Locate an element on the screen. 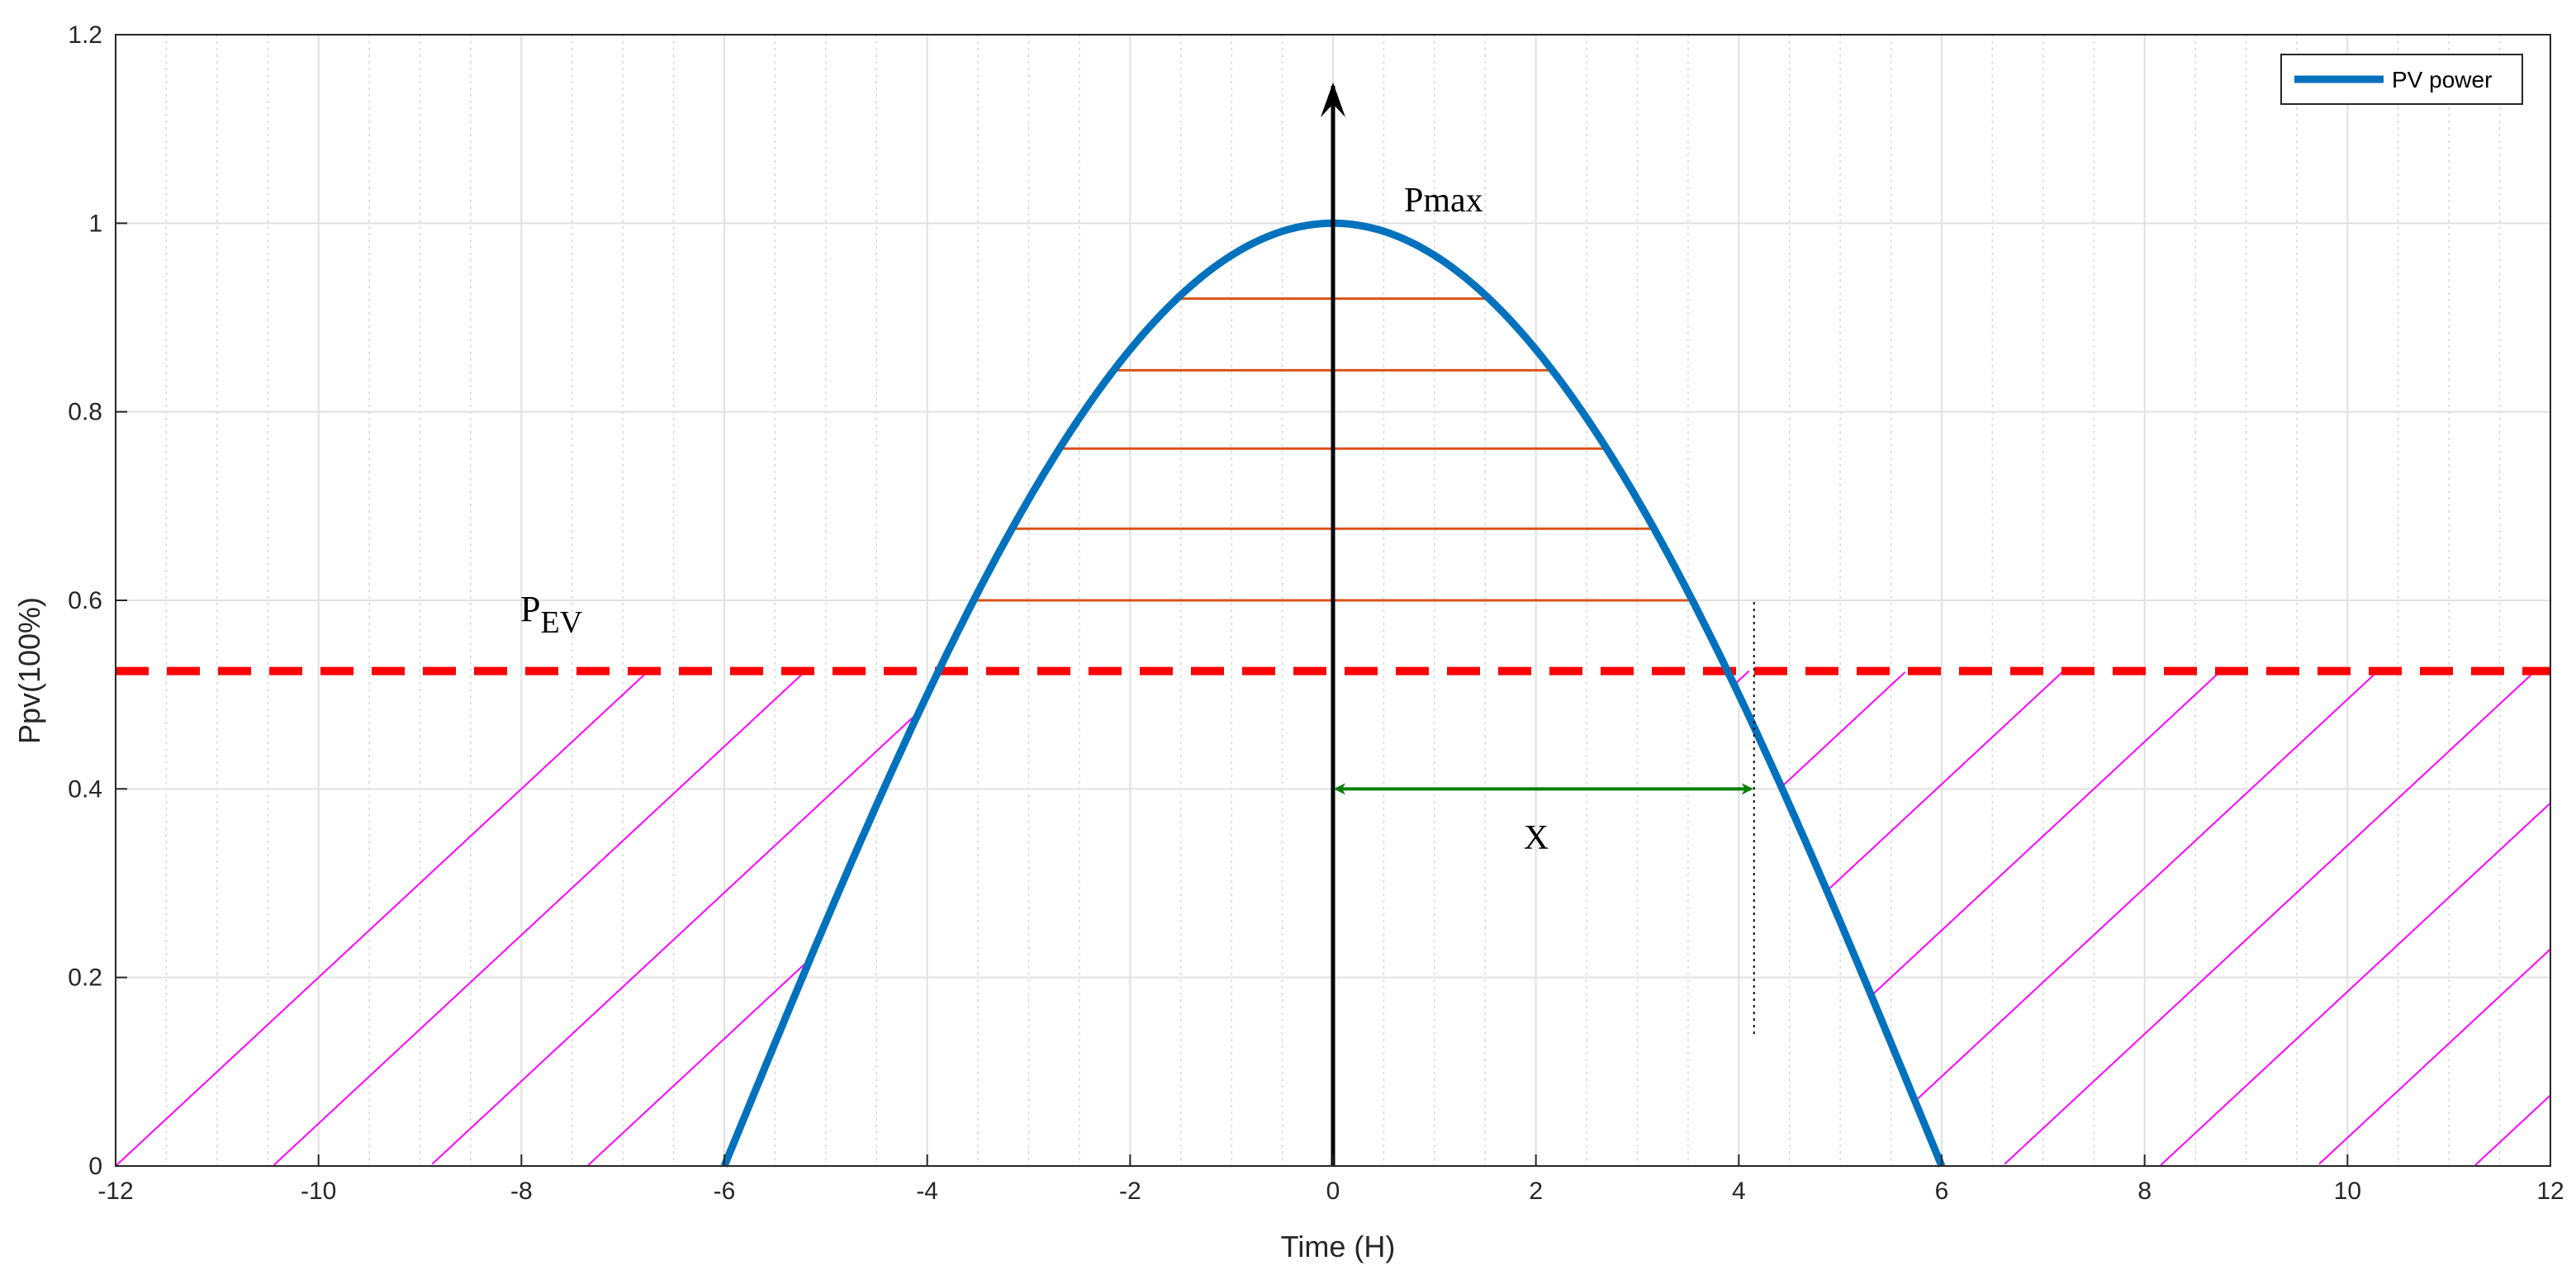 This screenshot has height=1275, width=2576. y-tick-label: 1.2 is located at coordinates (85, 35).